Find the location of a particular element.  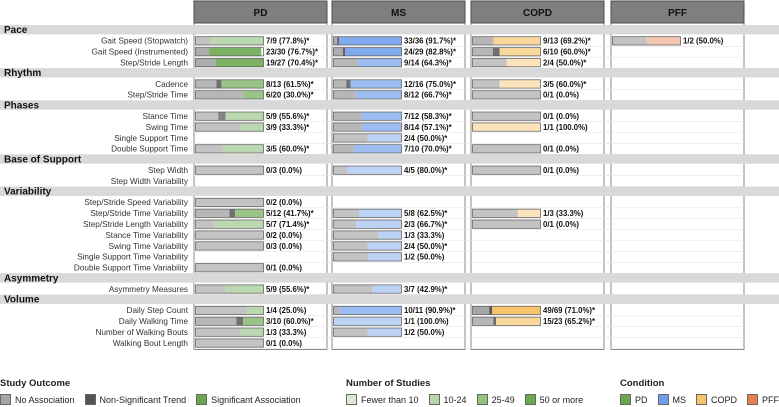

row-label: Asymmetry Measures is located at coordinates (148, 289).